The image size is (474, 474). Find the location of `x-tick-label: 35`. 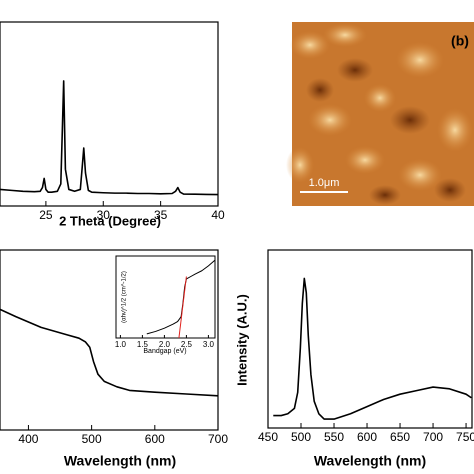

x-tick-label: 35 is located at coordinates (161, 215).